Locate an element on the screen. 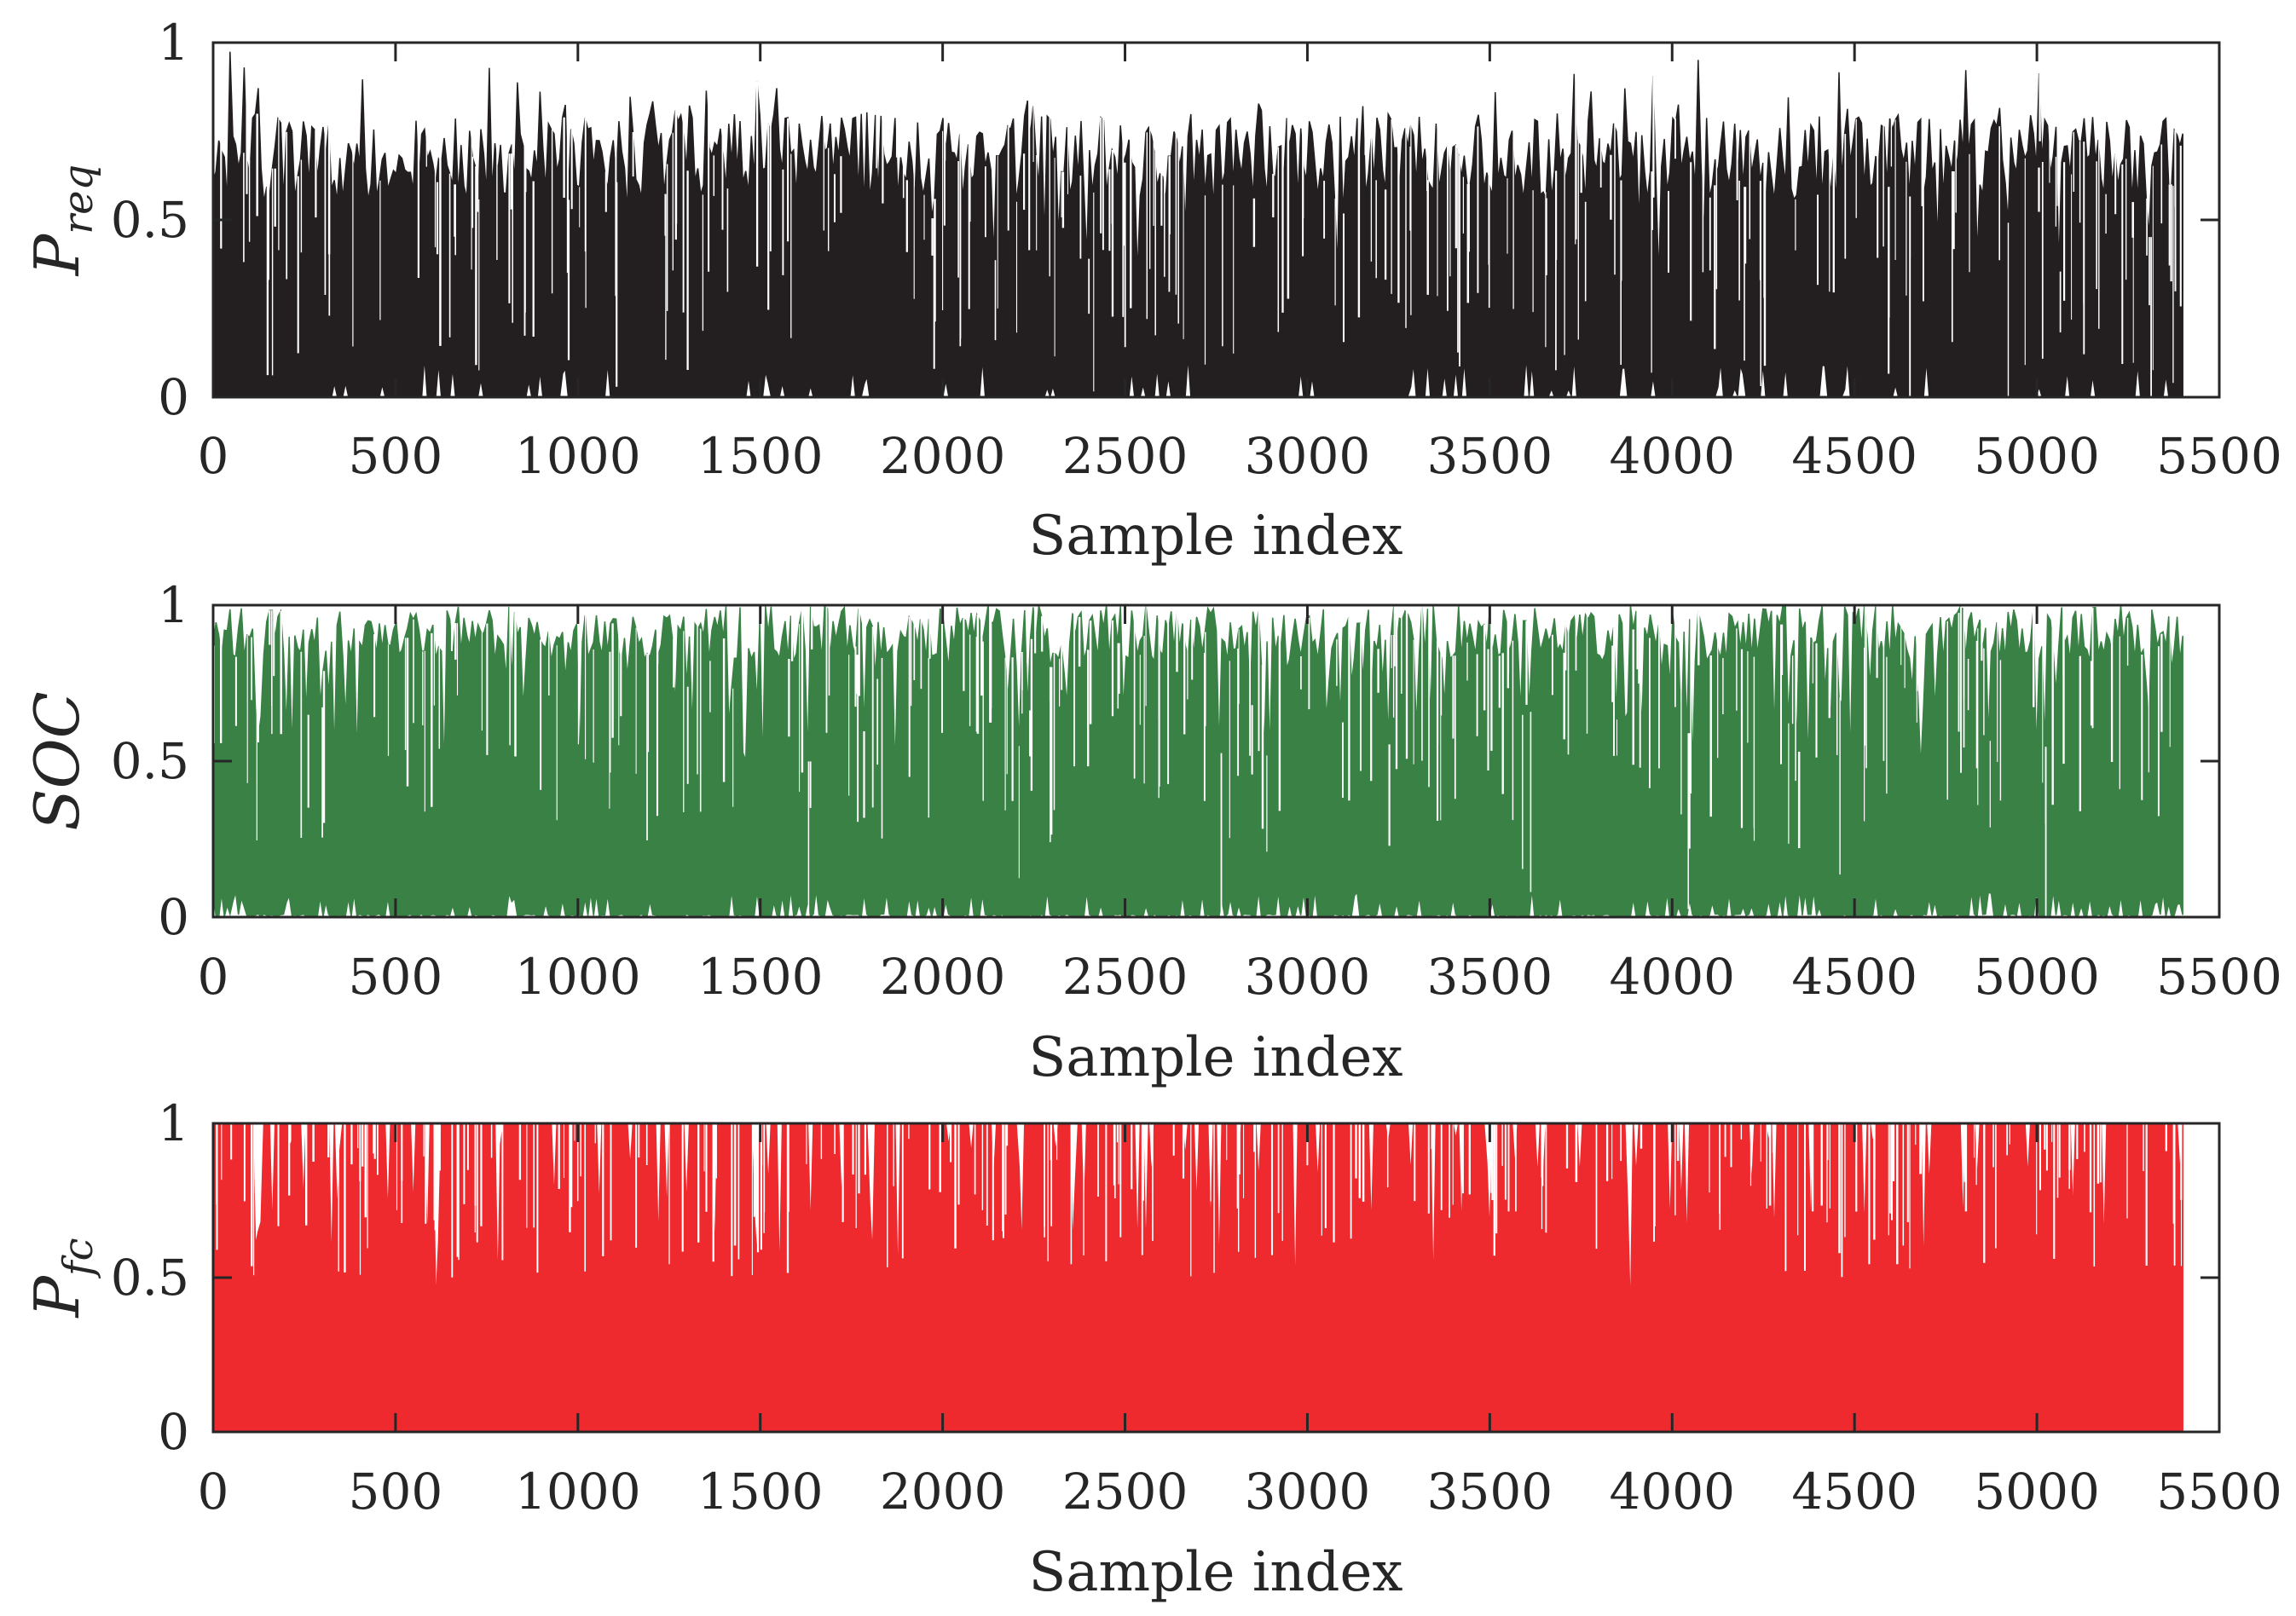  pfc-xtick-3000: 3000 is located at coordinates (1308, 1492).